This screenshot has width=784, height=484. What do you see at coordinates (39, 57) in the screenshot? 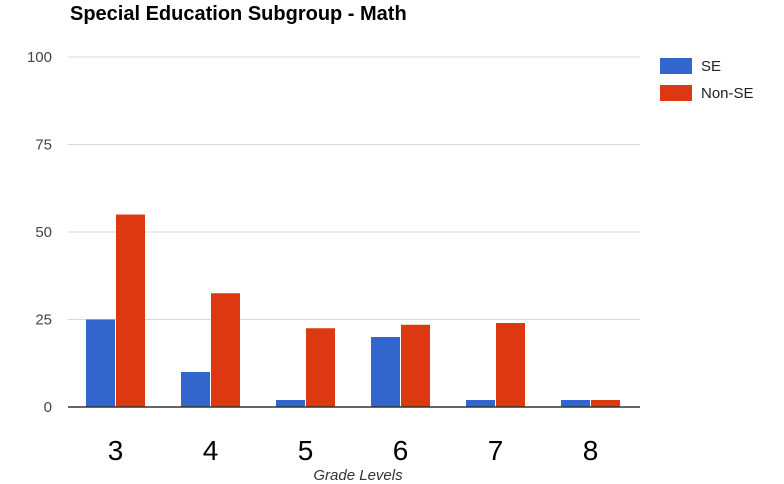
I see `y-tick-label: 100` at bounding box center [39, 57].